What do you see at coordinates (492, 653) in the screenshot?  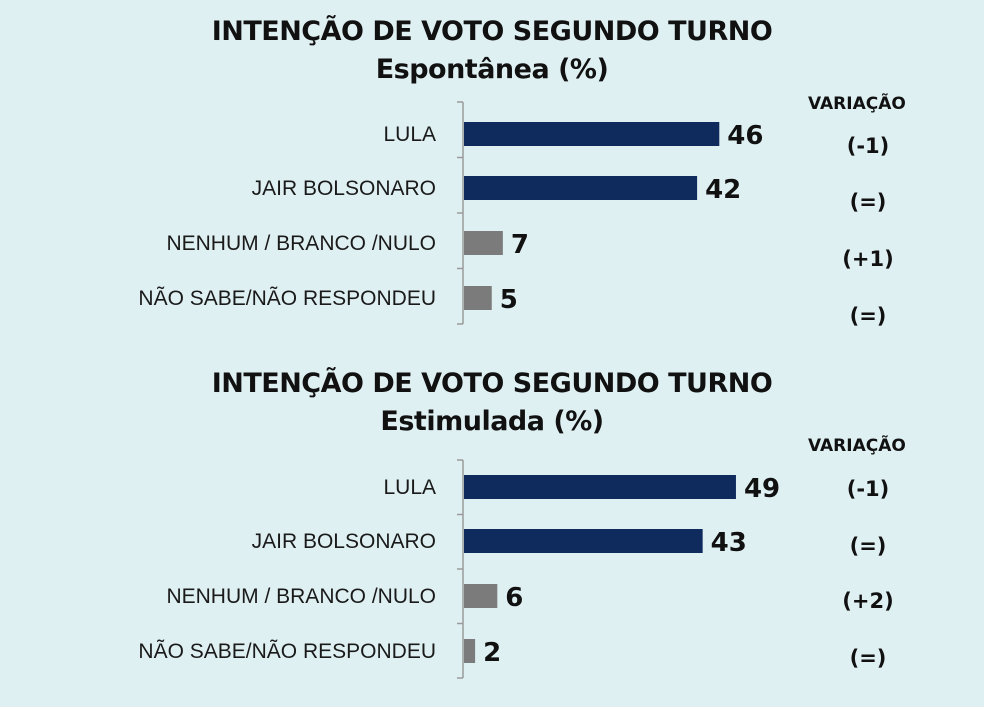 I see `chart2-value-label: 2` at bounding box center [492, 653].